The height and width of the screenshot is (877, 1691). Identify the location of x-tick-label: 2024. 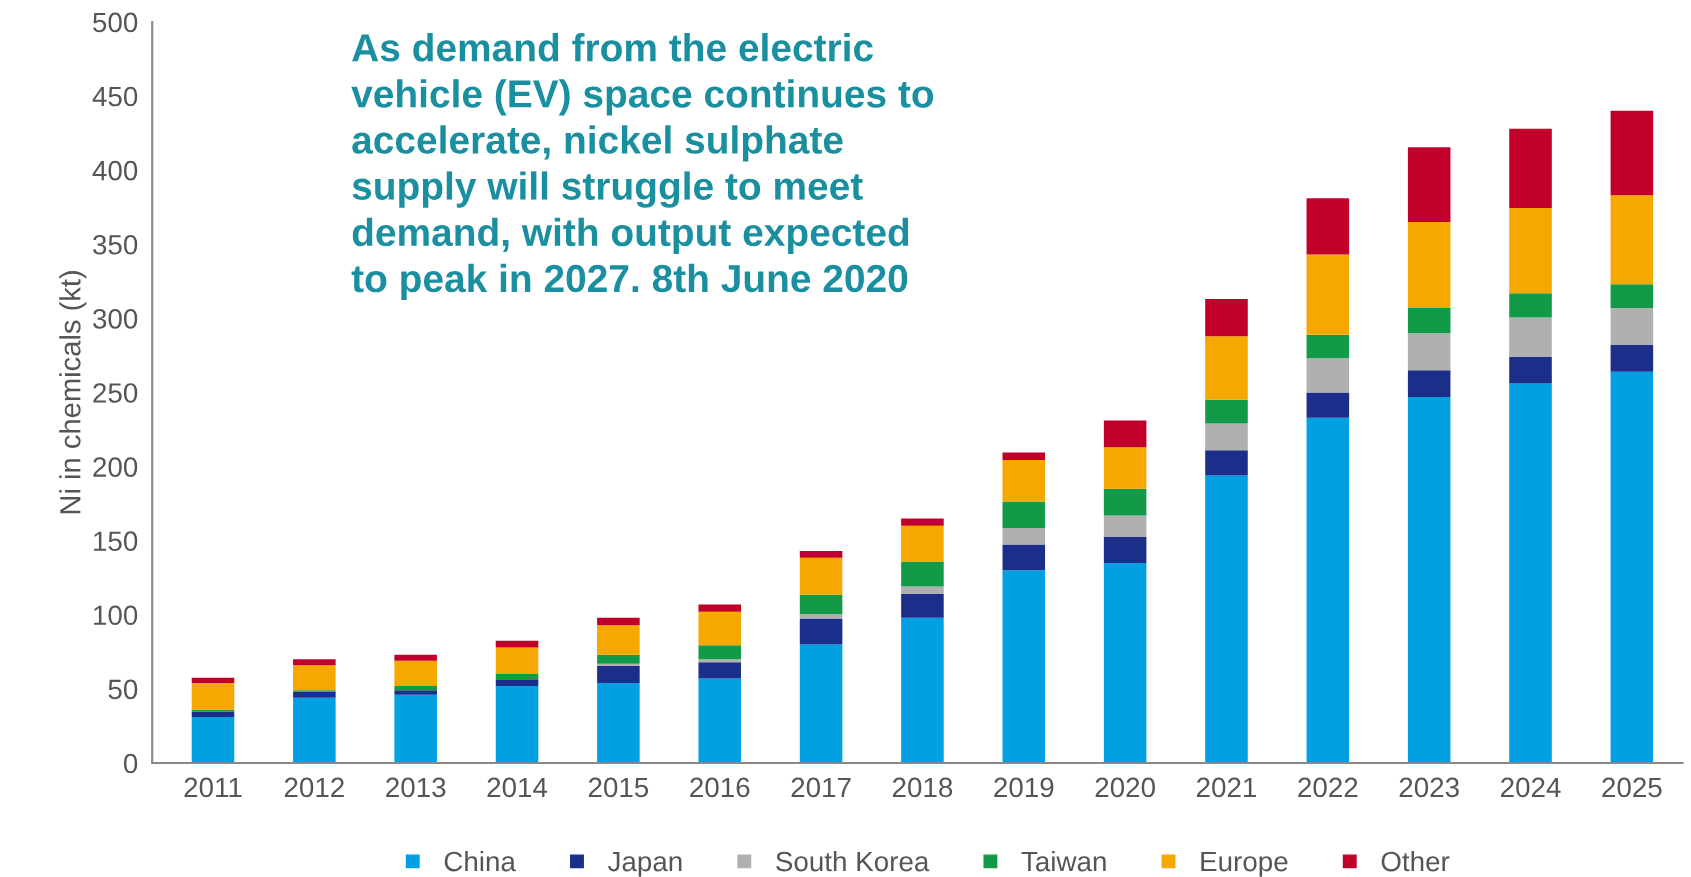
(1531, 787).